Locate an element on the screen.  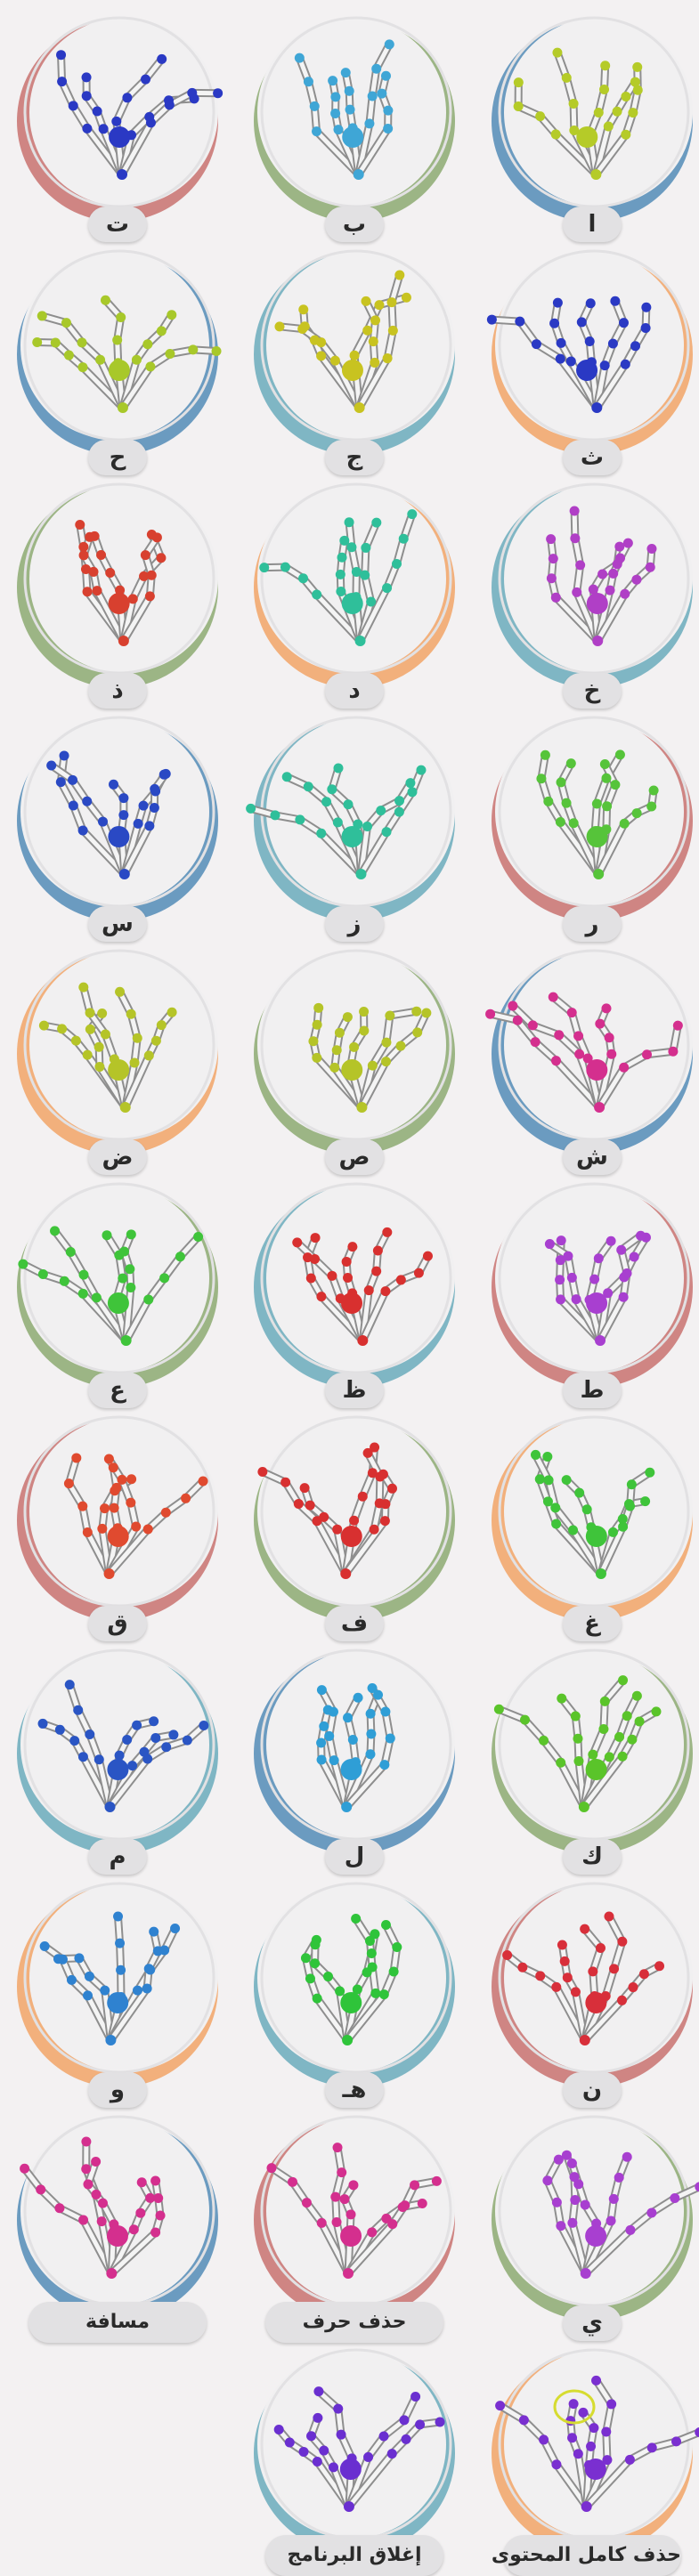
tile-label: خ is located at coordinates (592, 691).